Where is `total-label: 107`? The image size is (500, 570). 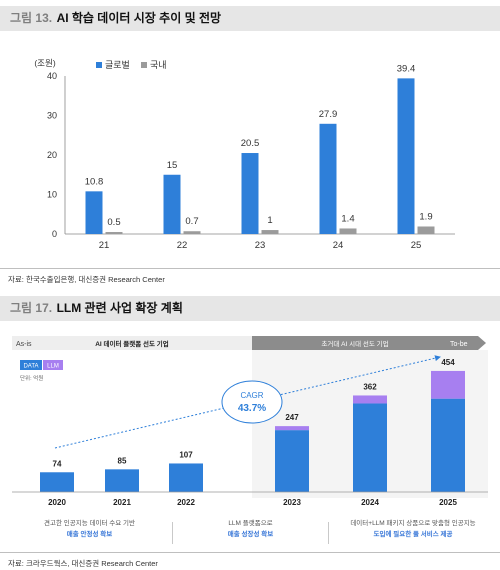 total-label: 107 is located at coordinates (186, 454).